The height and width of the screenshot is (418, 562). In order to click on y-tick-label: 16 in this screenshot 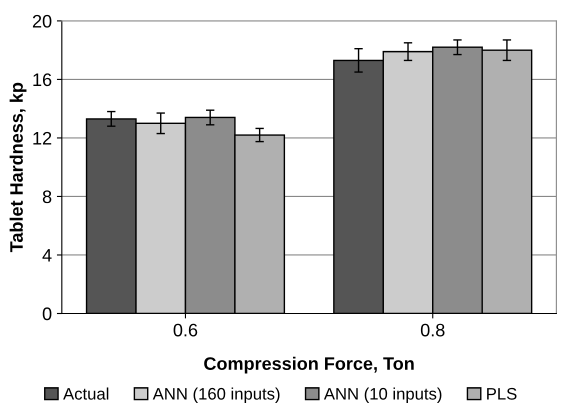, I will do `click(42, 79)`.